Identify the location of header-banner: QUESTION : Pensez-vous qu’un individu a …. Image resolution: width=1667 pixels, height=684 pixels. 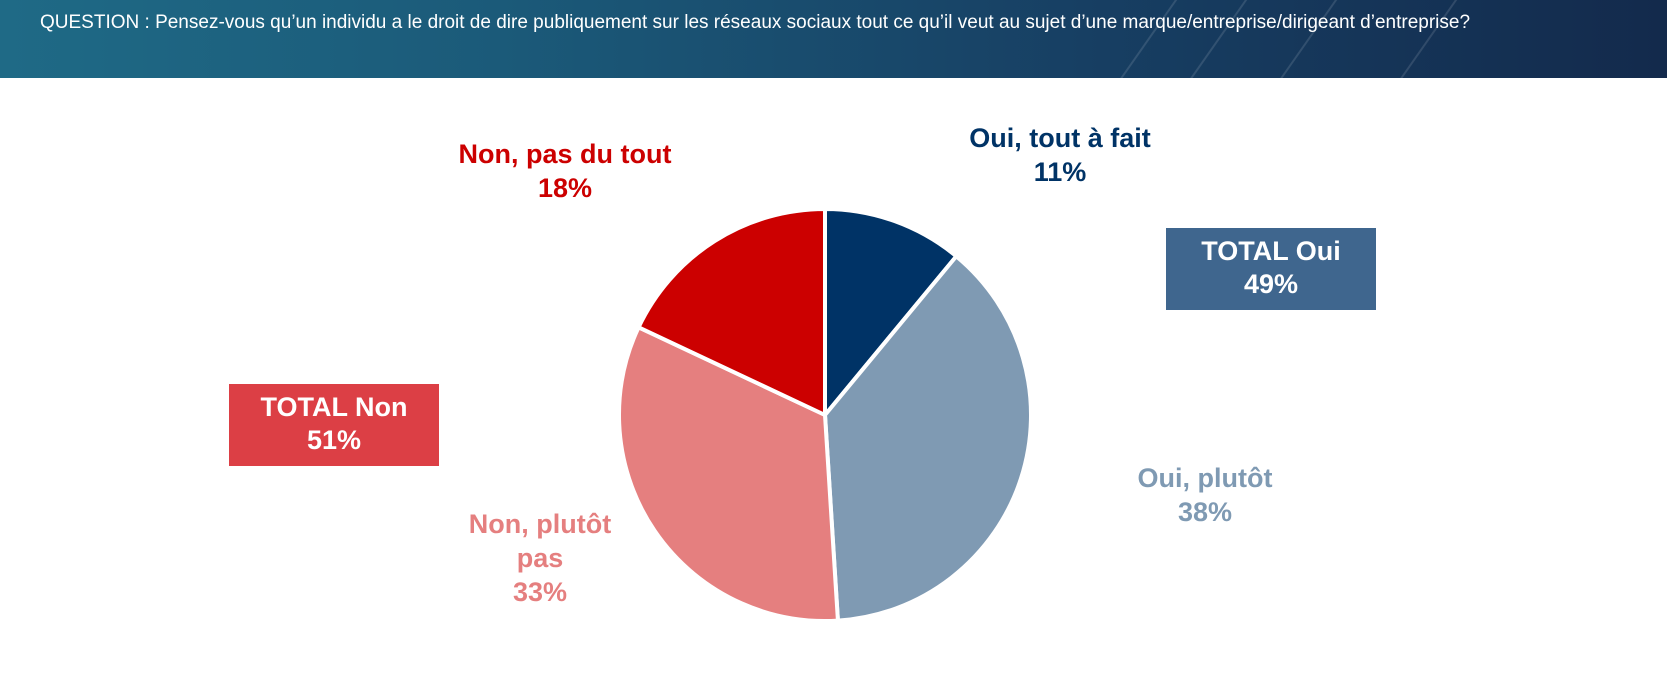
(833, 39).